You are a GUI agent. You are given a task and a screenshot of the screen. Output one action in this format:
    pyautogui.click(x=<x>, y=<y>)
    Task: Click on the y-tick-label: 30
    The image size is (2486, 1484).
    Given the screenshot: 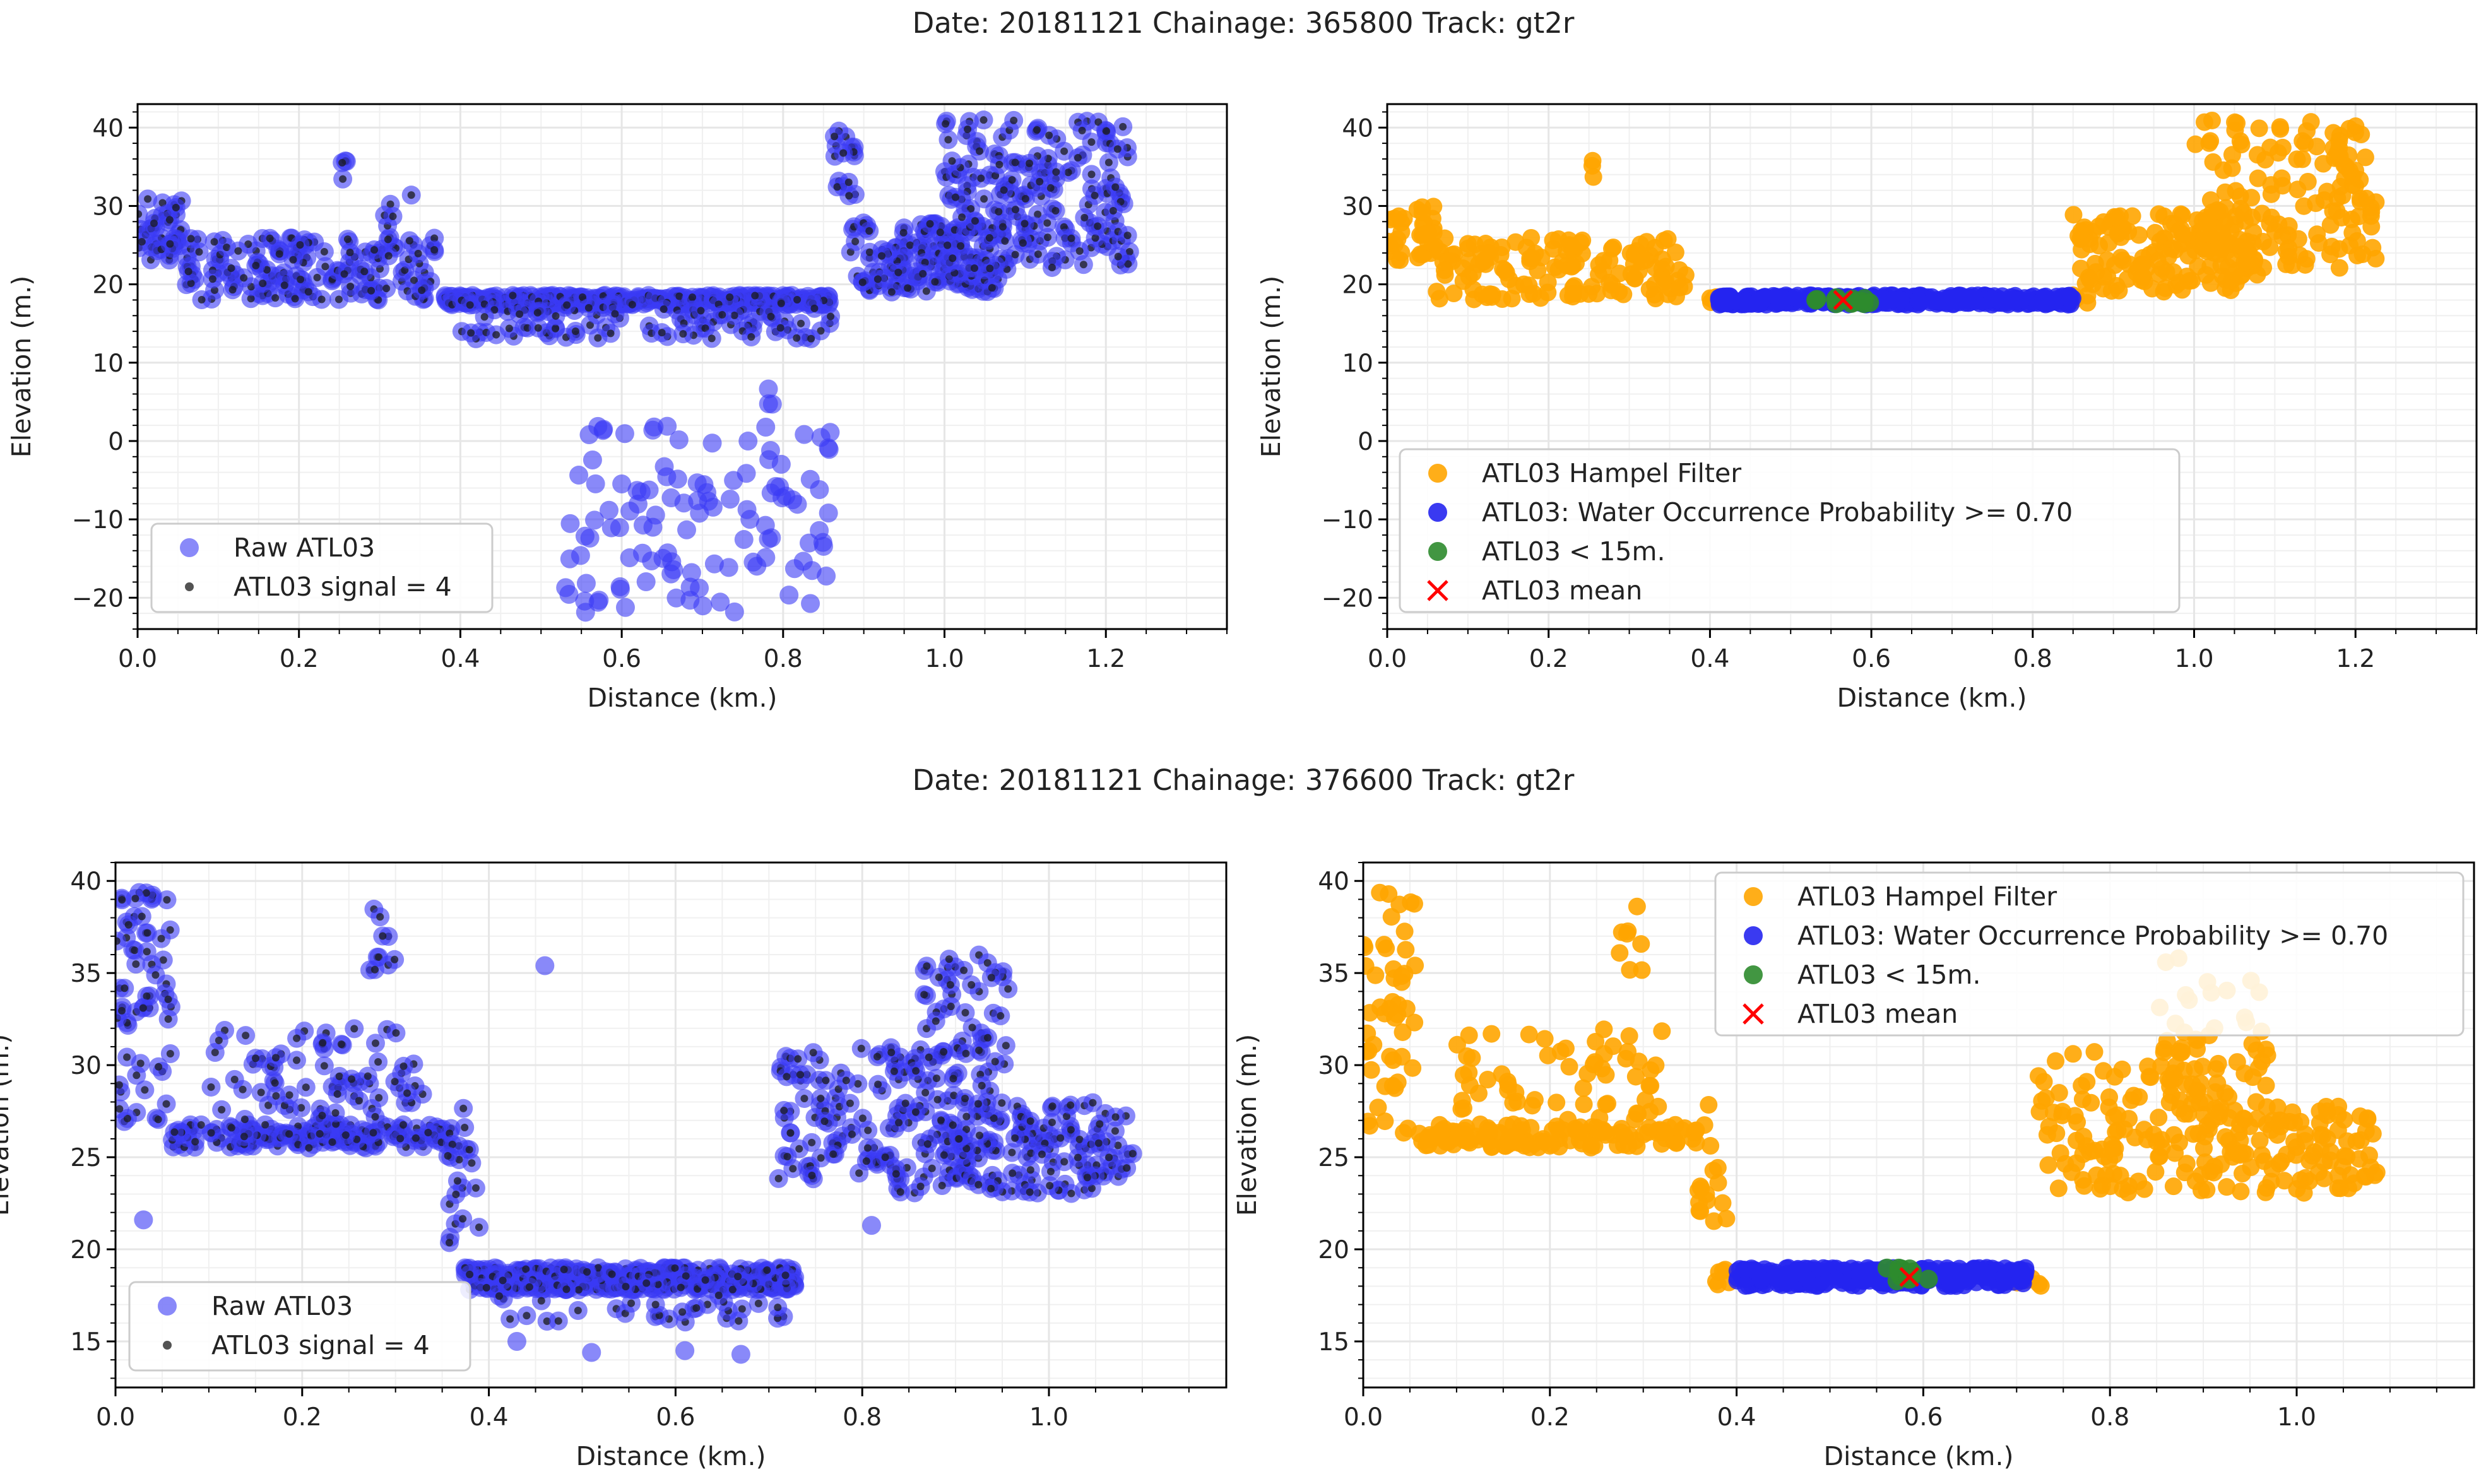 What is the action you would take?
    pyautogui.click(x=1357, y=207)
    